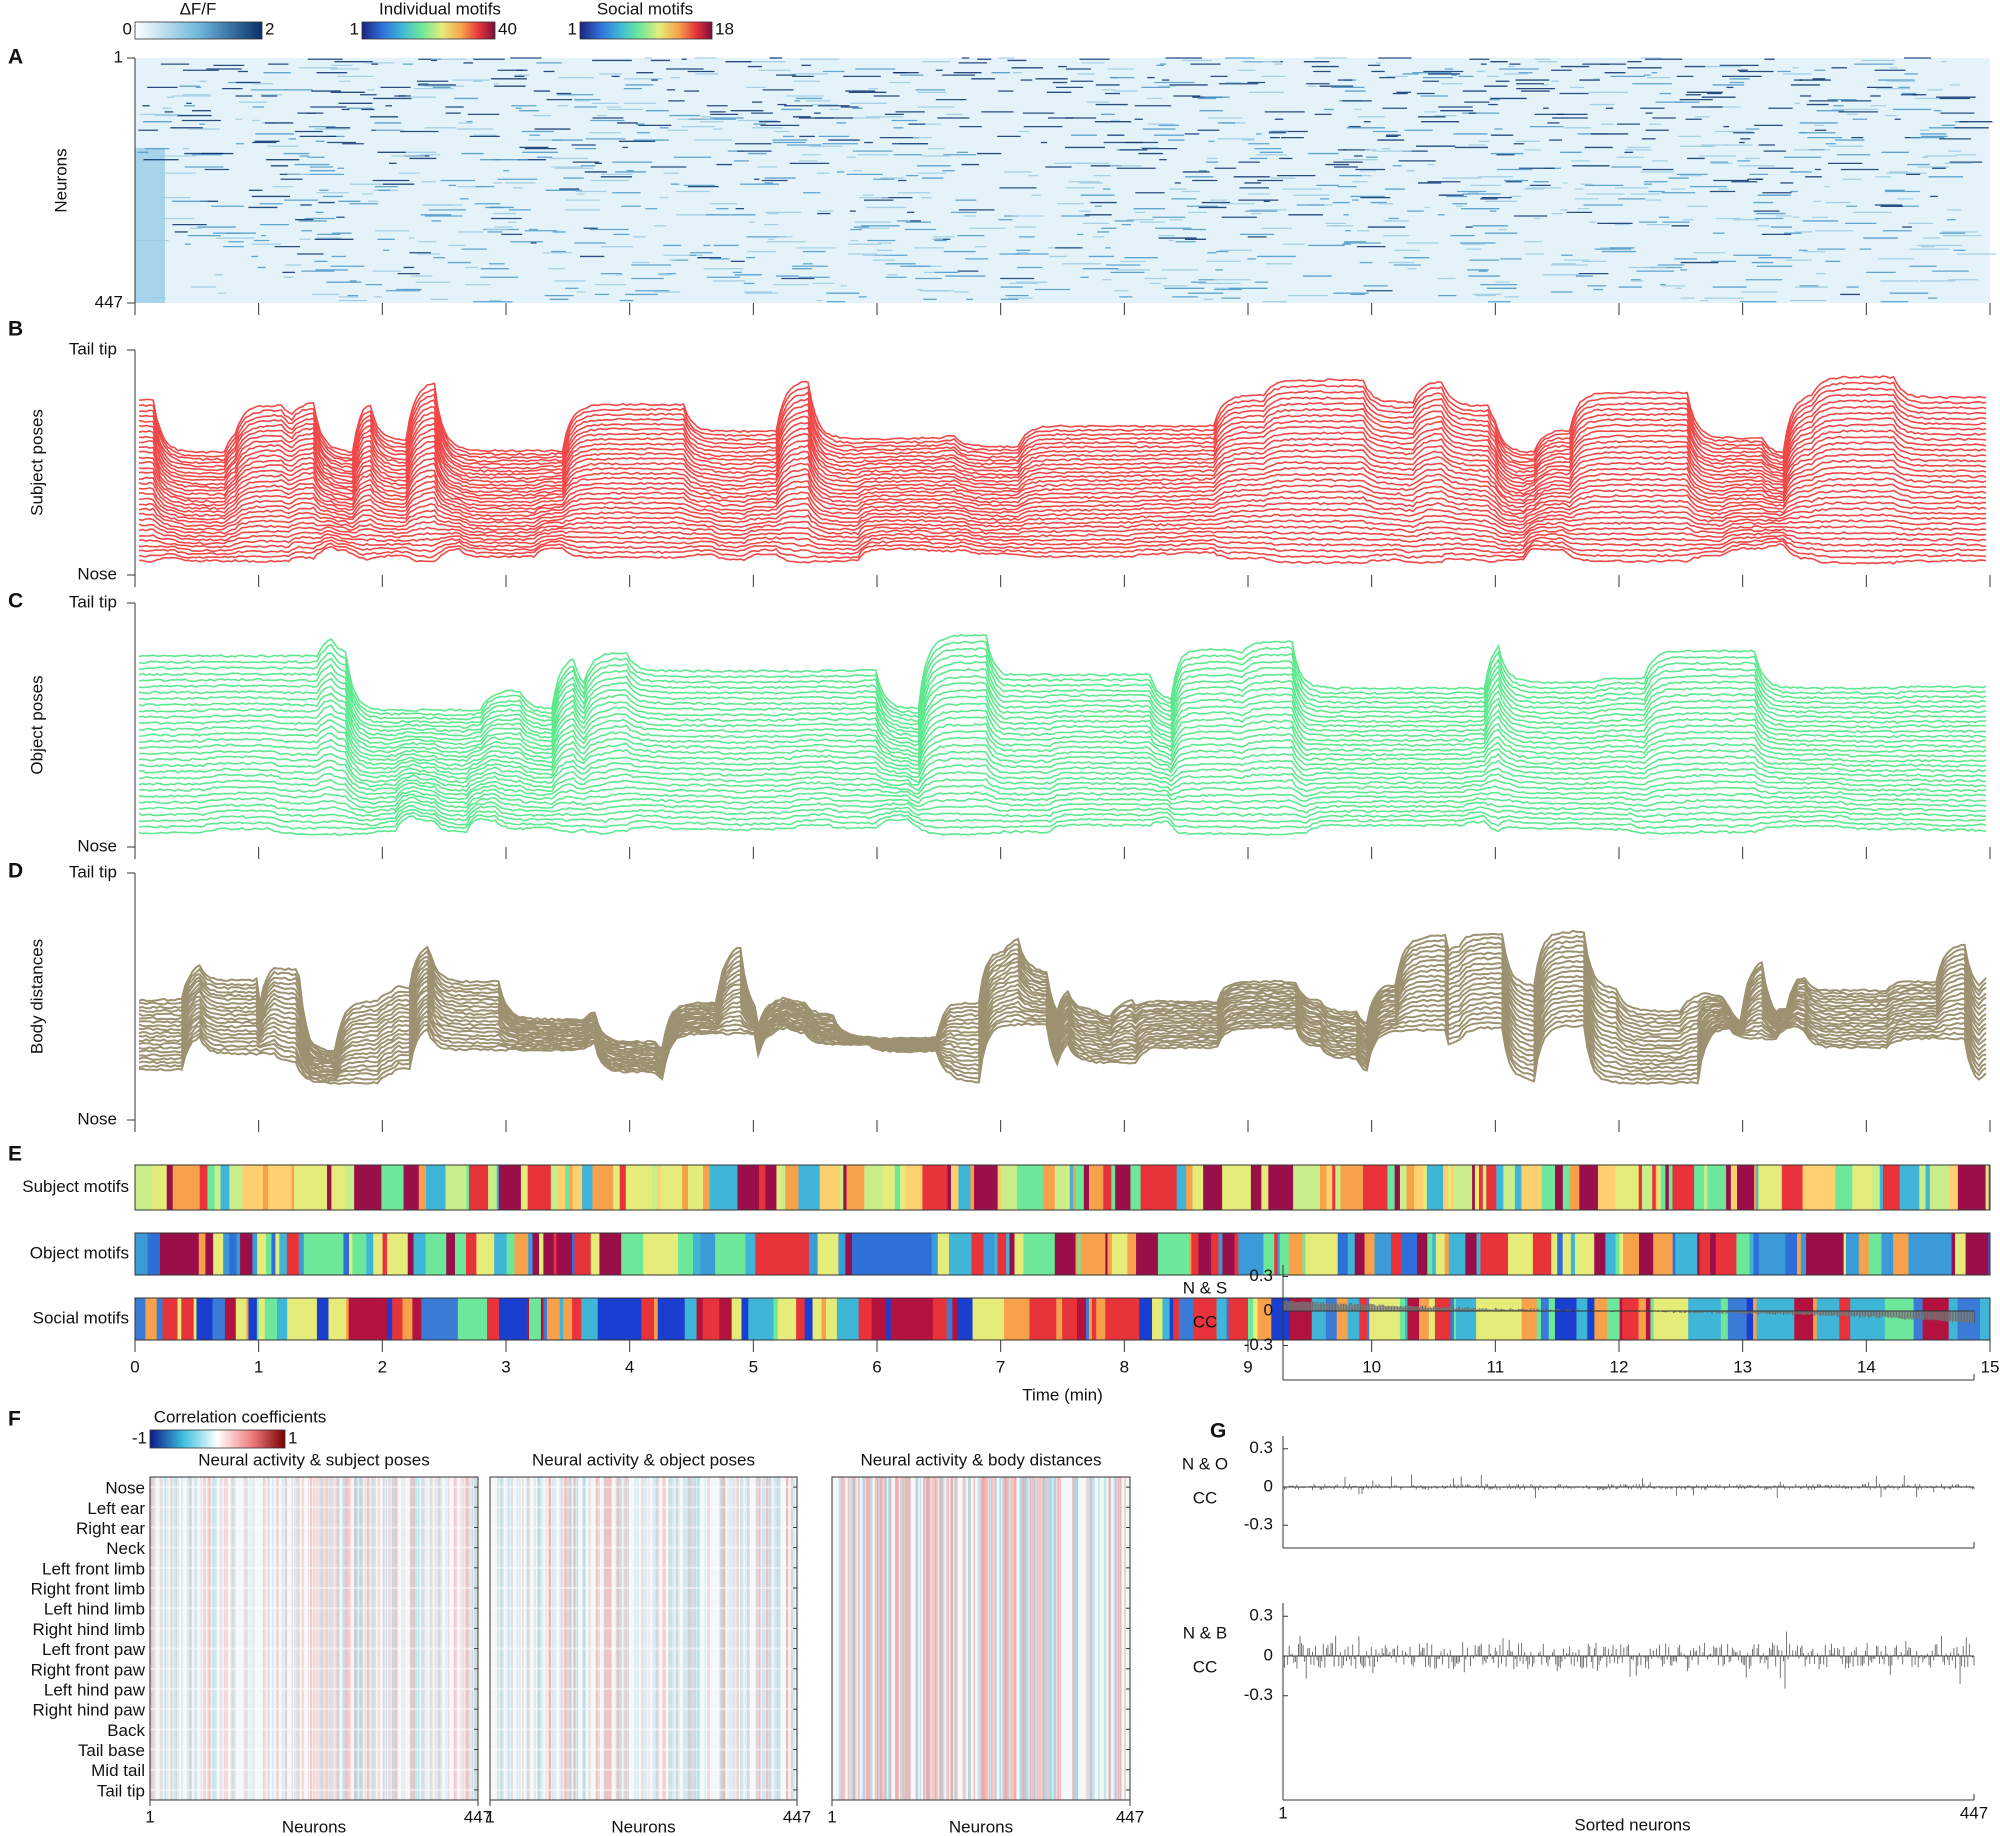 The height and width of the screenshot is (1836, 2000). I want to click on x-tick-label: 13, so click(1742, 1366).